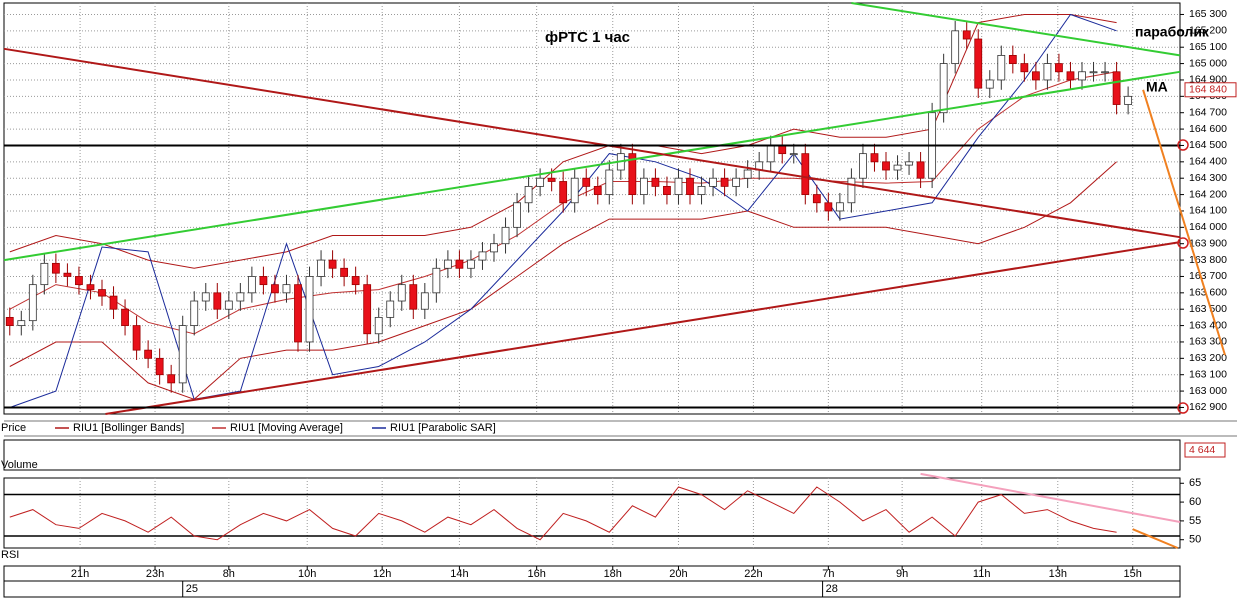 The width and height of the screenshot is (1237, 600). I want to click on y-tick-label: 163 900, so click(1208, 243).